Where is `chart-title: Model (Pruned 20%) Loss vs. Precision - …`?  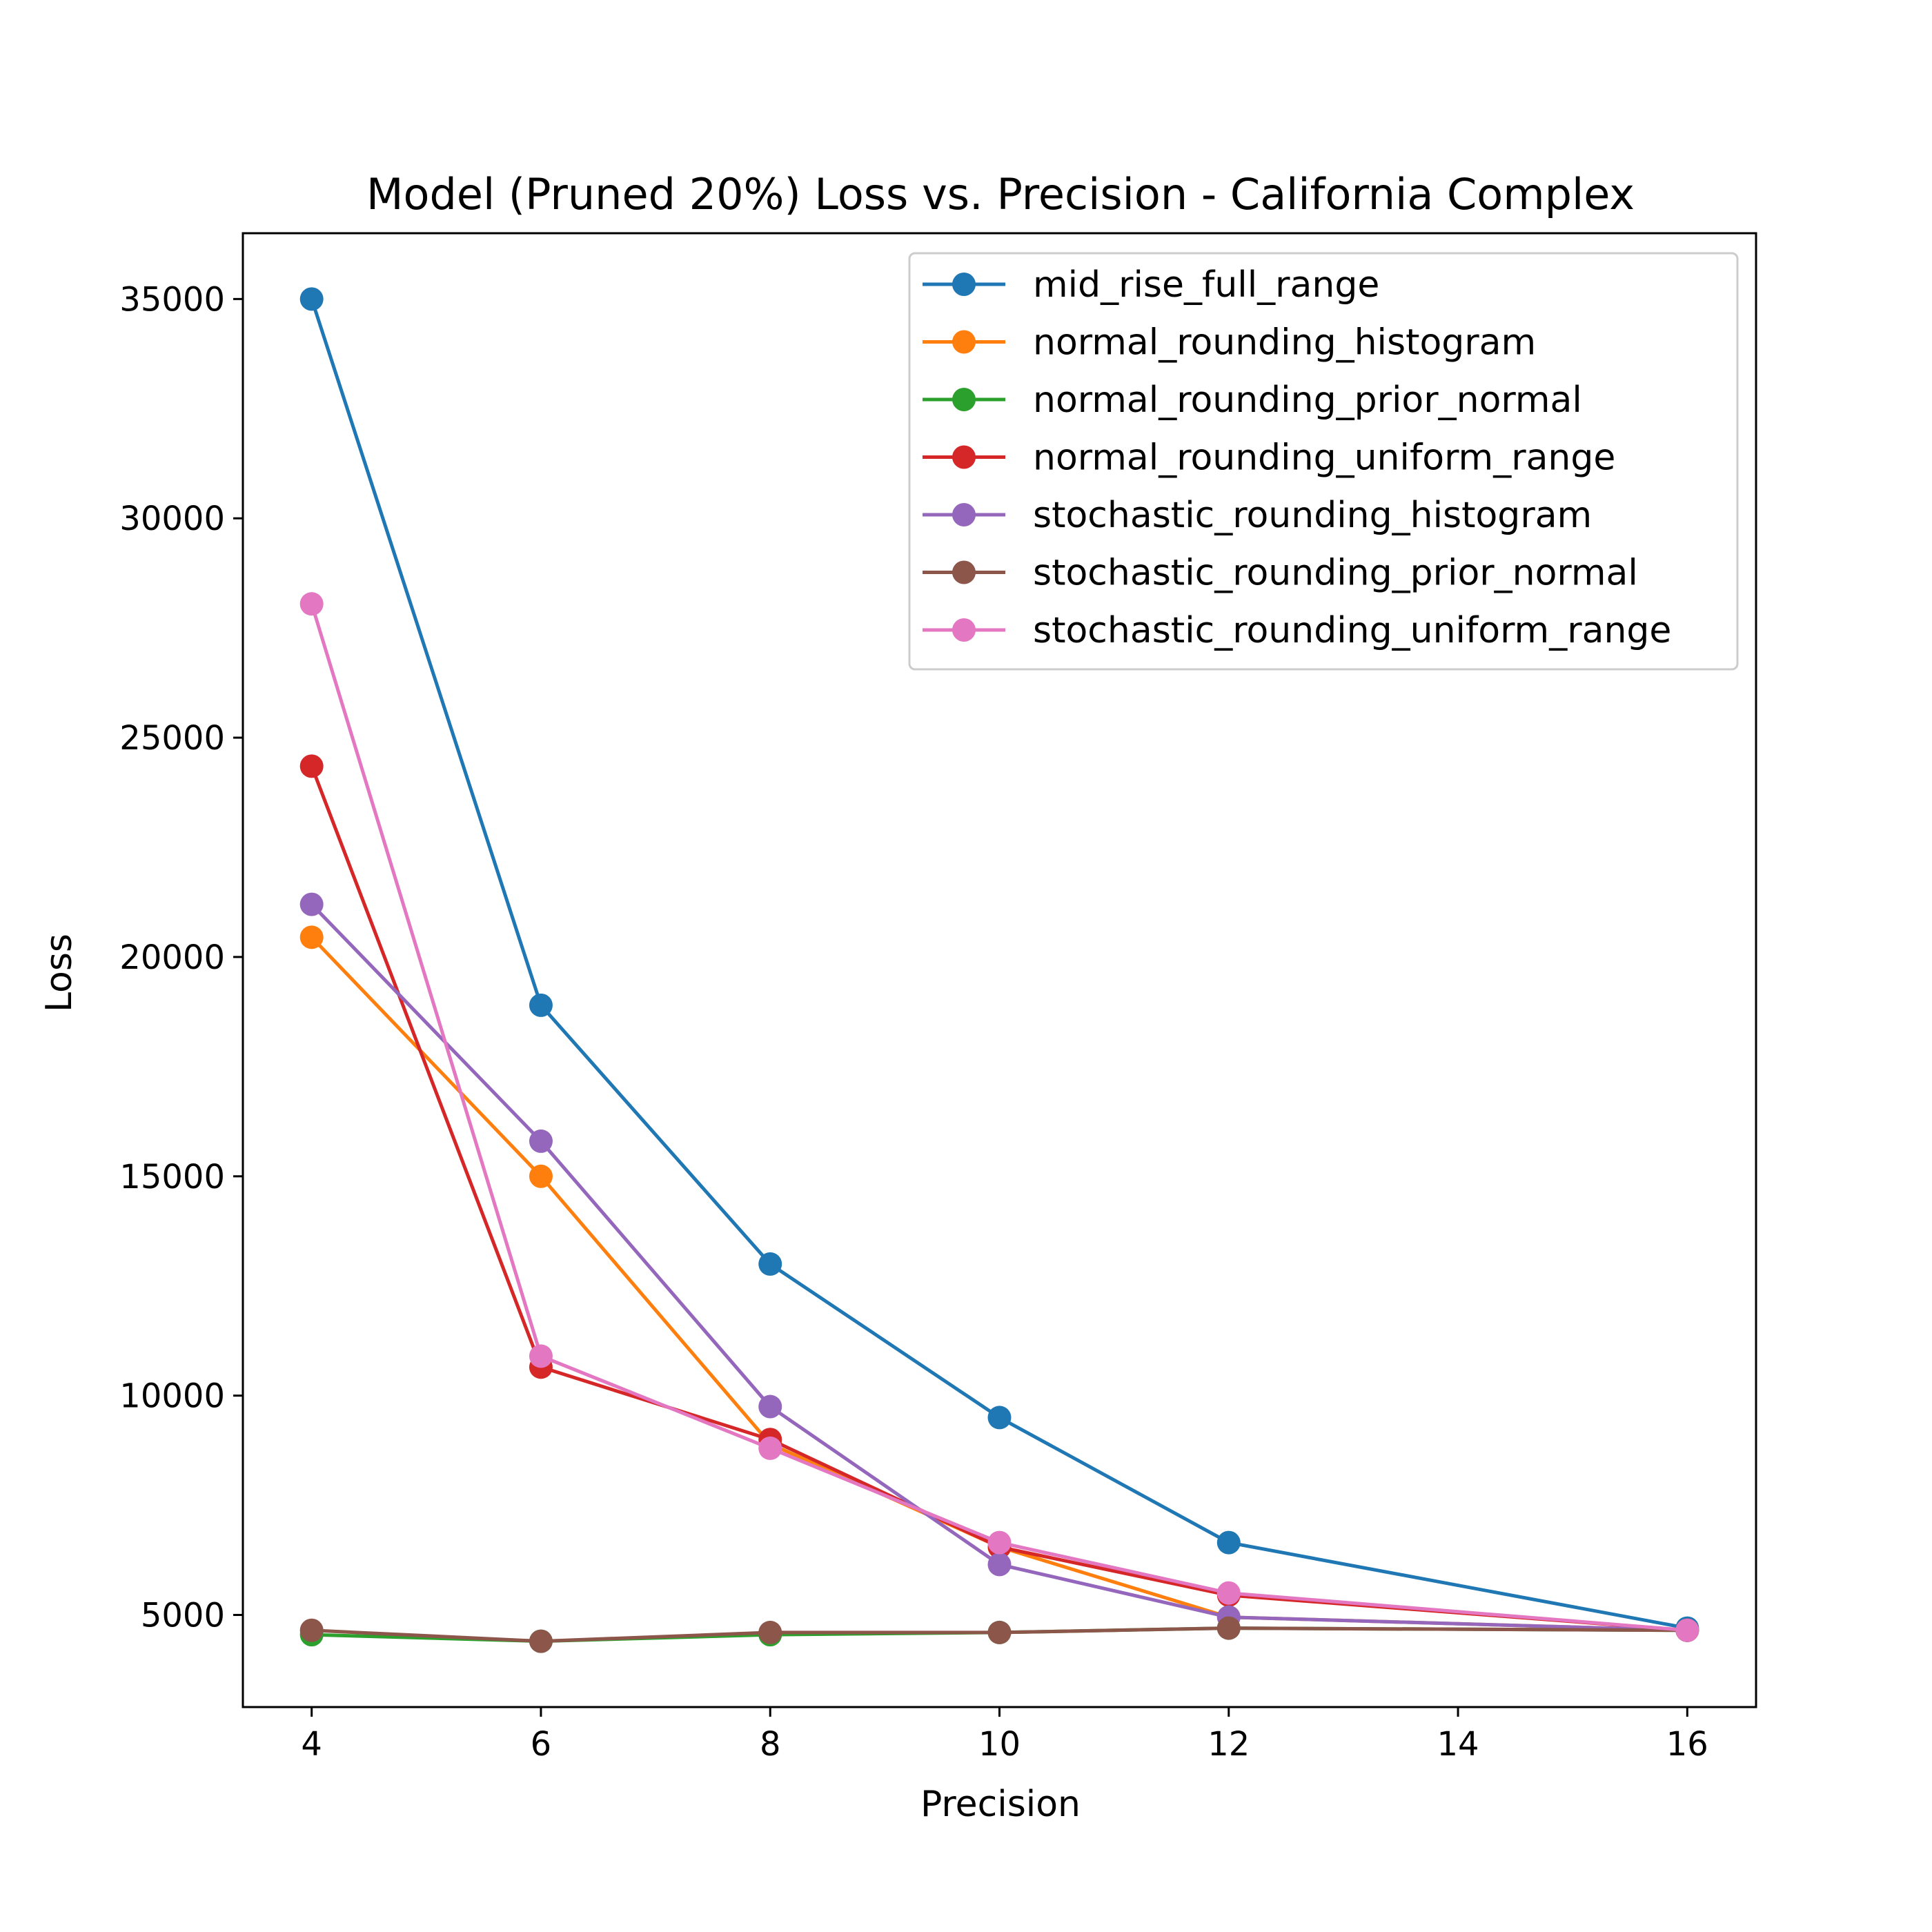
chart-title: Model (Pruned 20%) Loss vs. Precision - … is located at coordinates (1000, 194).